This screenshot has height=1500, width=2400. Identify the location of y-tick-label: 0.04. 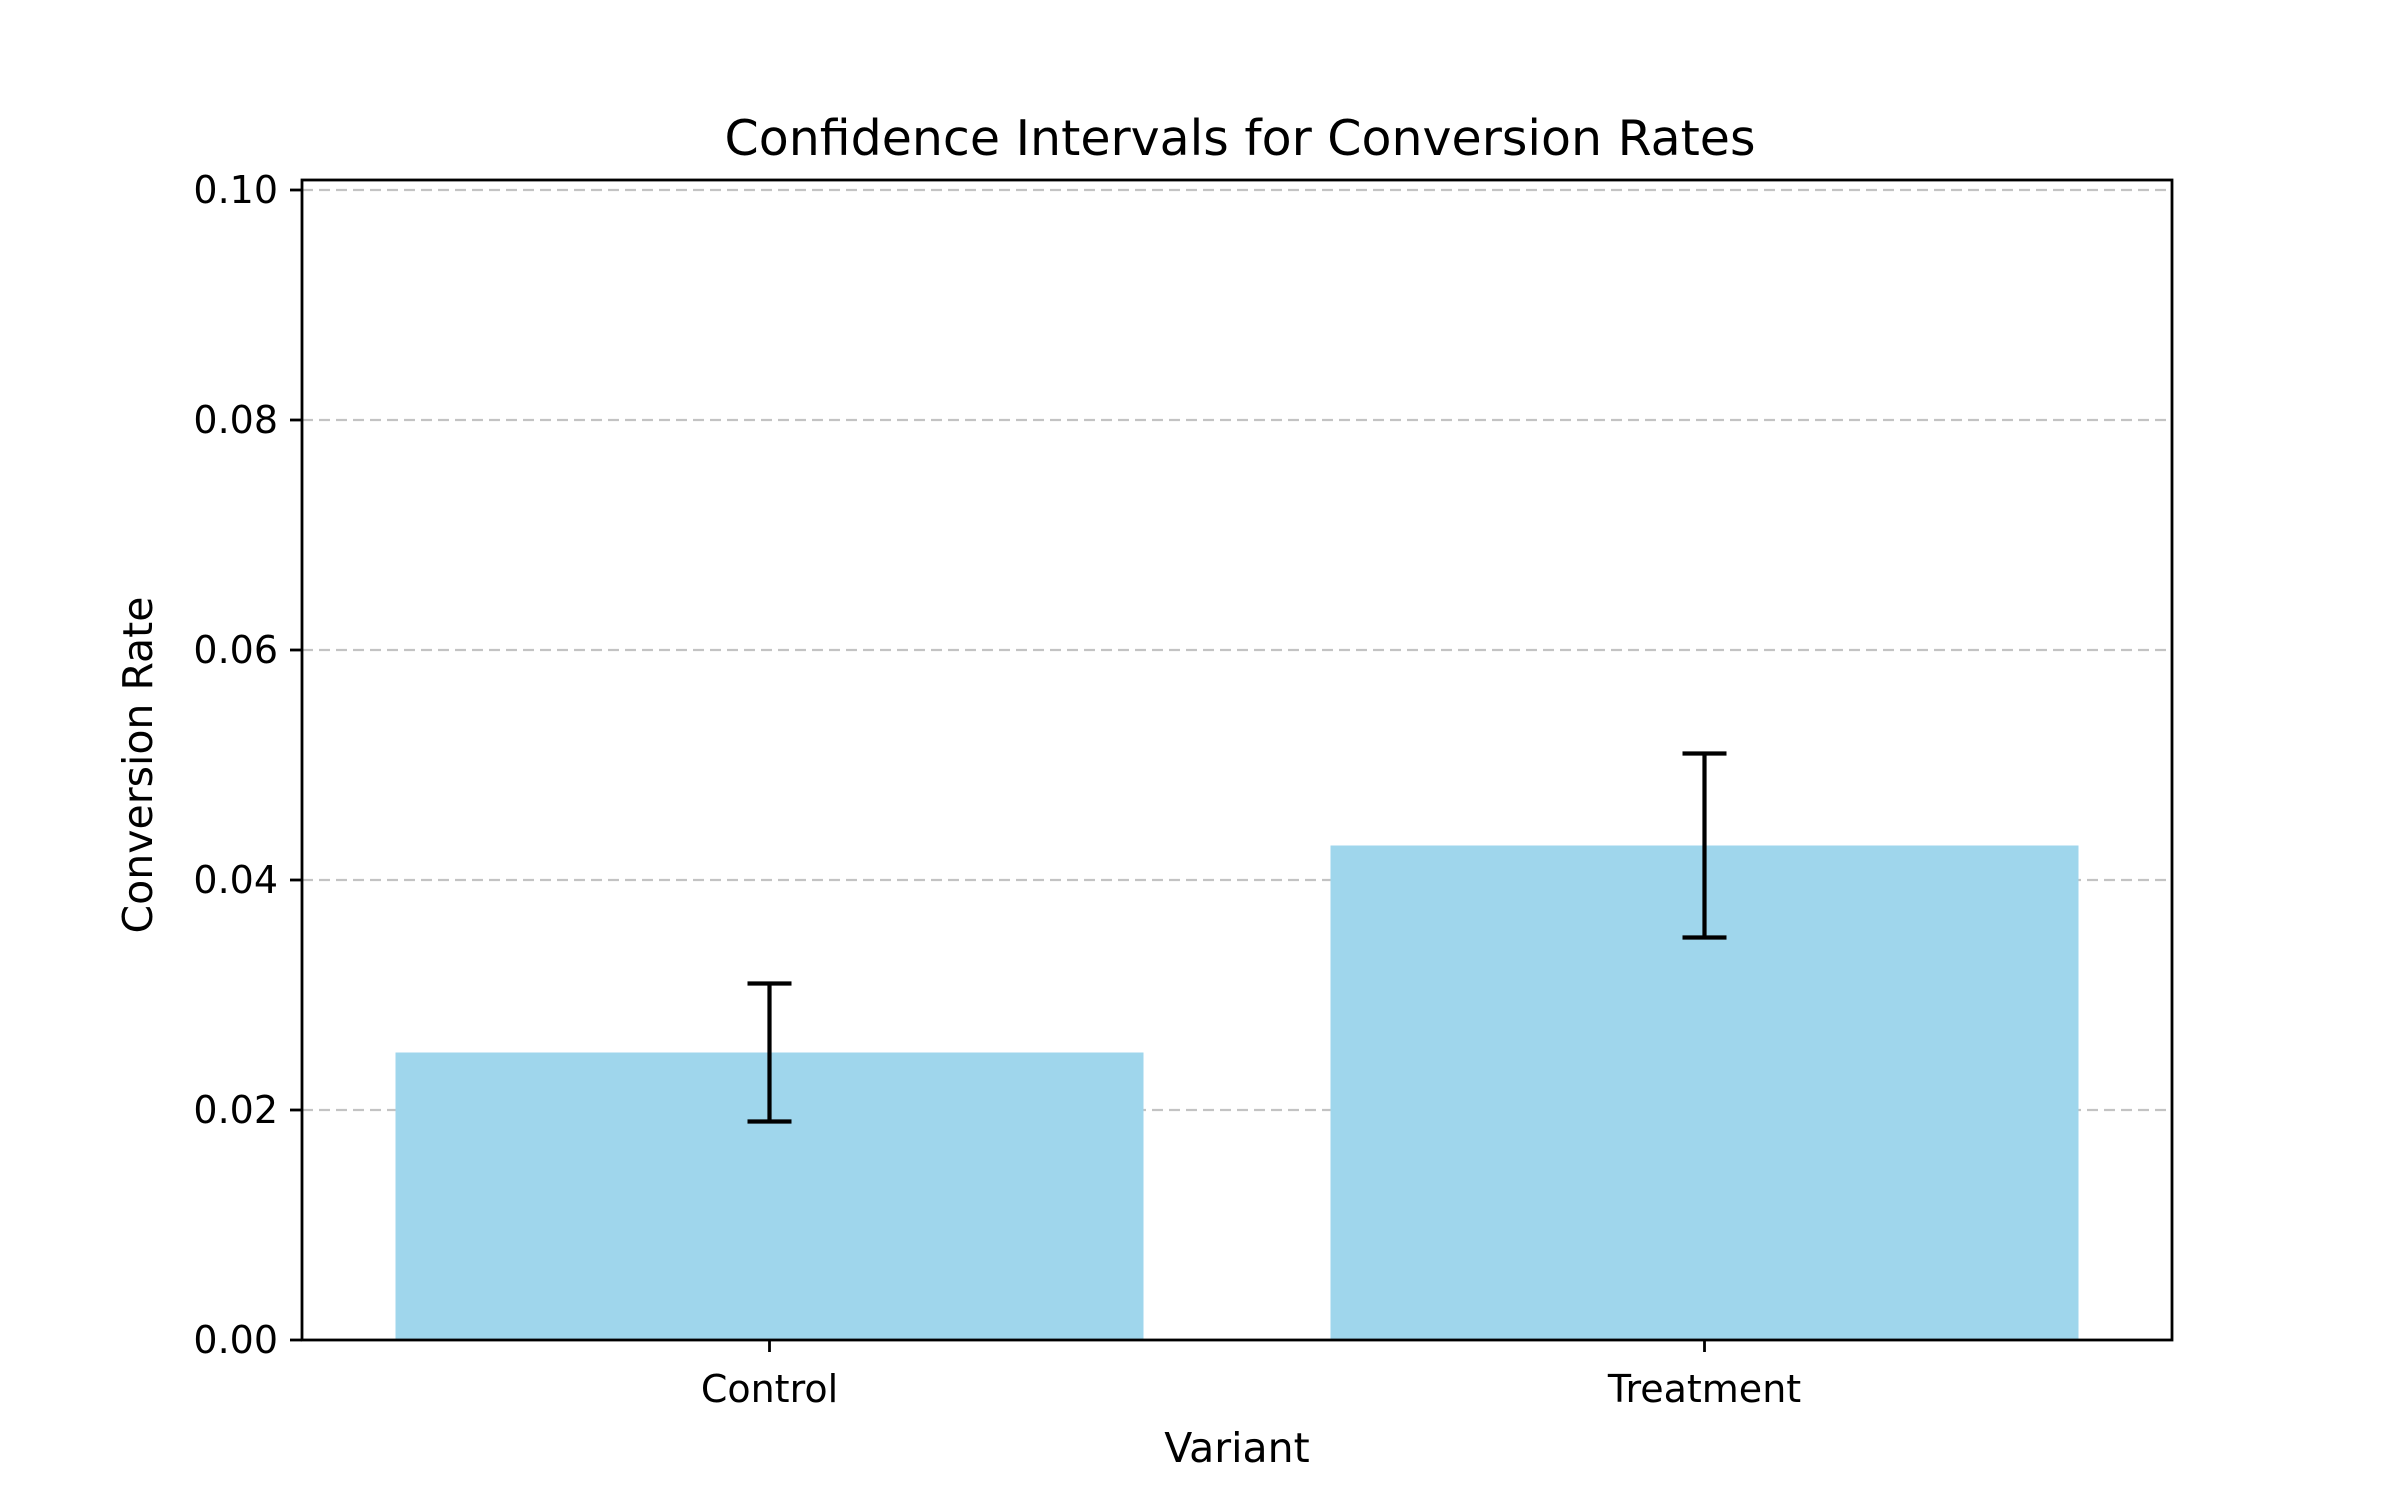
(235, 880).